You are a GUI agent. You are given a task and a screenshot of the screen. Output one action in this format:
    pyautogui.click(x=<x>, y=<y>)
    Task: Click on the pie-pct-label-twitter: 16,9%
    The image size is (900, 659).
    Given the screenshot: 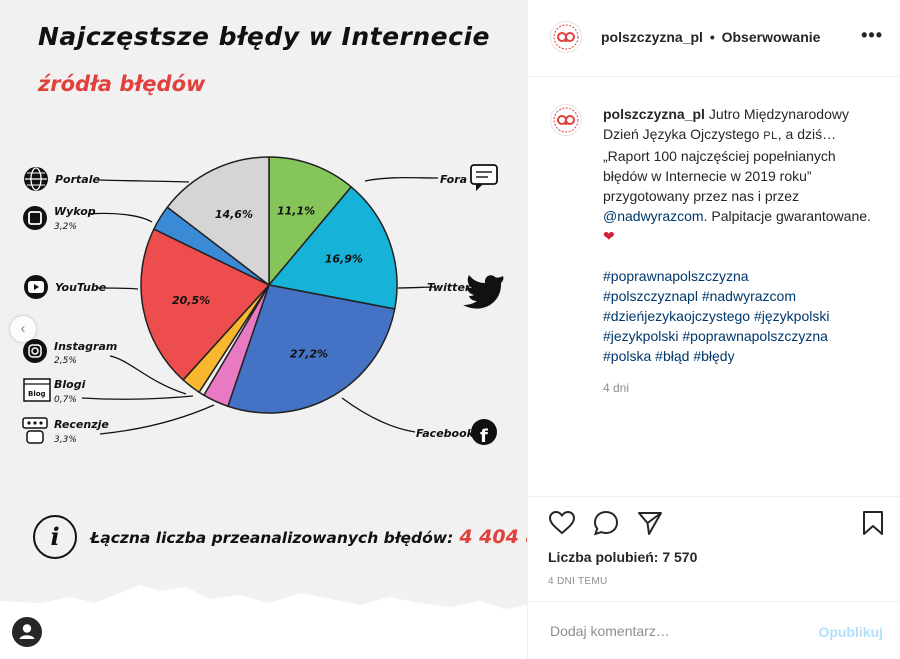 What is the action you would take?
    pyautogui.click(x=344, y=258)
    